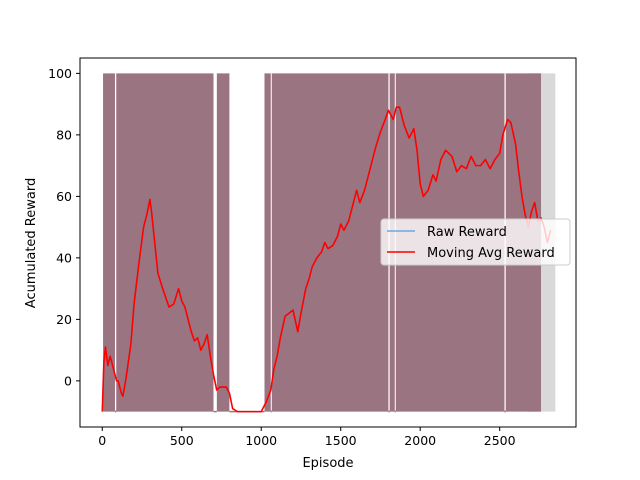  I want to click on x-tick-label: 500, so click(182, 440).